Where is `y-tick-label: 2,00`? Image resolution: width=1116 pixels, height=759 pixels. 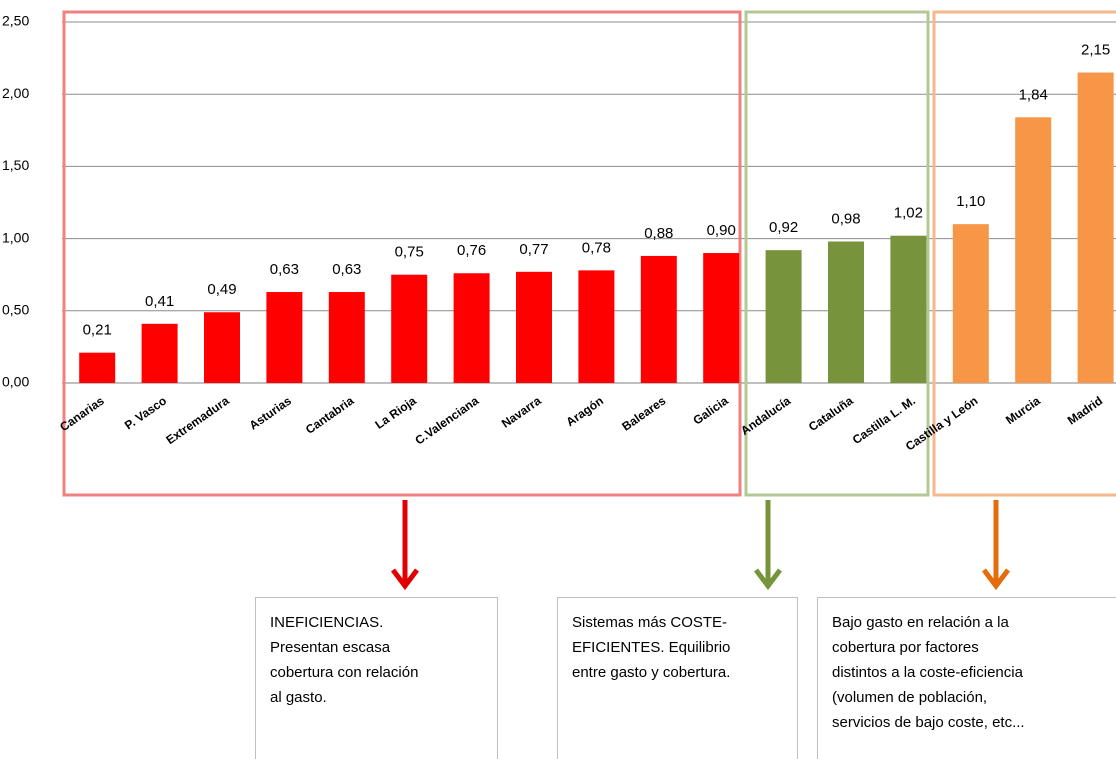
y-tick-label: 2,00 is located at coordinates (15, 93).